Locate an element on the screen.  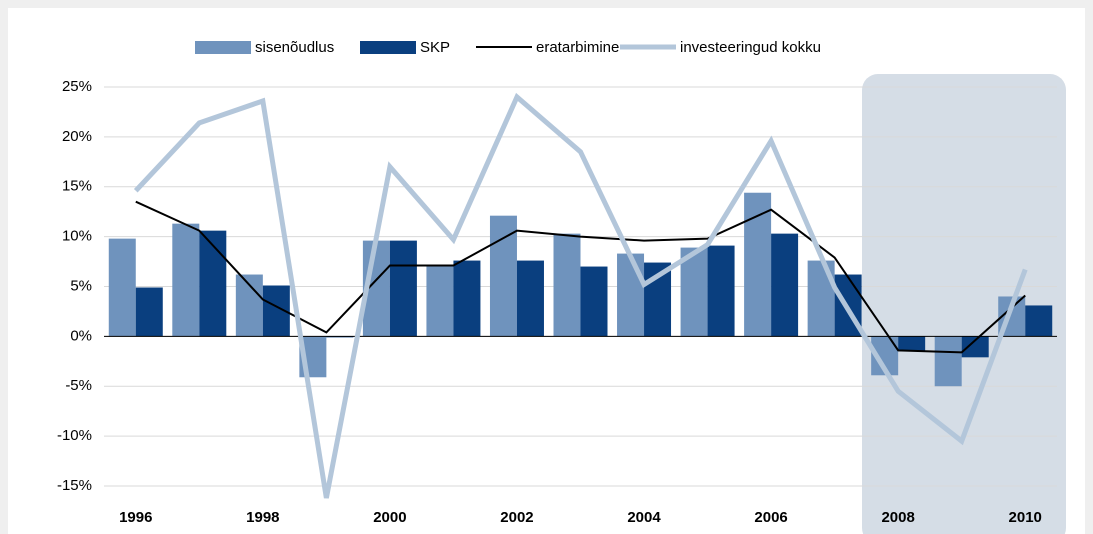
y-tick-label: 0% is located at coordinates (81, 335).